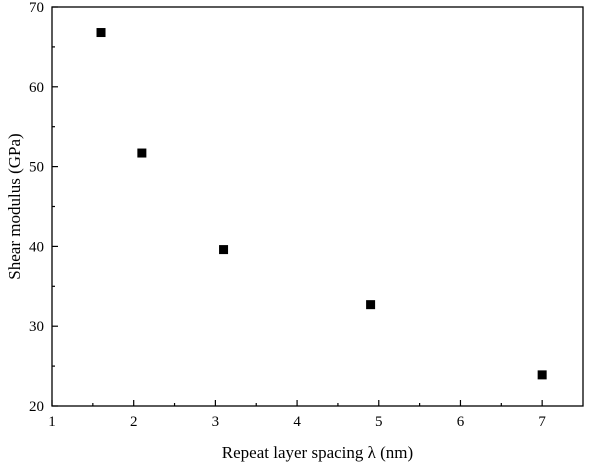  What do you see at coordinates (36, 8) in the screenshot?
I see `y-tick-label: 70` at bounding box center [36, 8].